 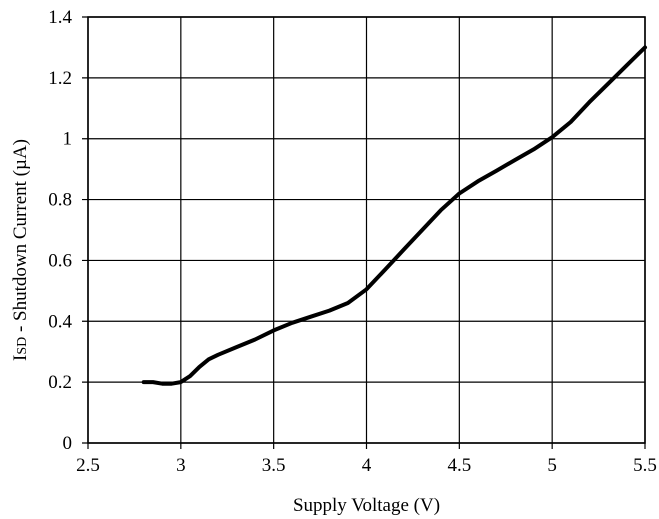 What do you see at coordinates (366, 505) in the screenshot?
I see `x-axis-title: Supply Voltage (V)` at bounding box center [366, 505].